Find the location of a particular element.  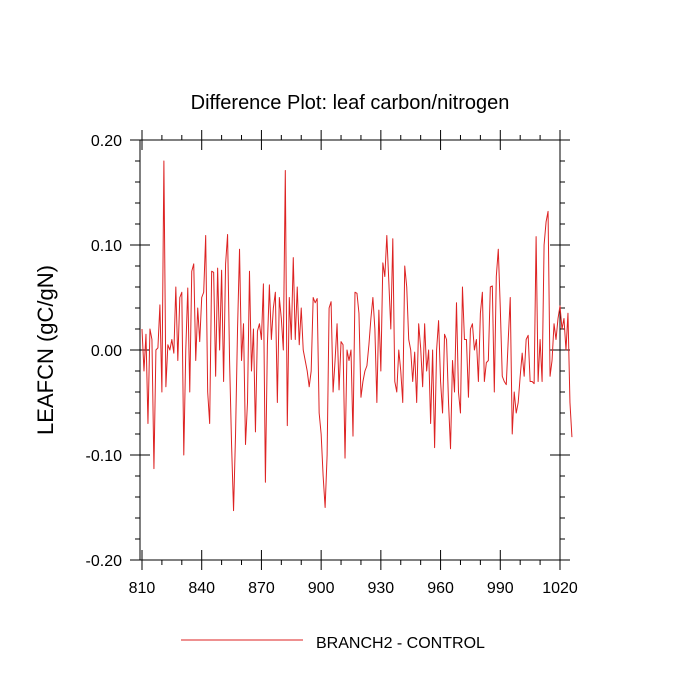

y-axis-label: LEAFCN (gC/gN) is located at coordinates (45, 350).